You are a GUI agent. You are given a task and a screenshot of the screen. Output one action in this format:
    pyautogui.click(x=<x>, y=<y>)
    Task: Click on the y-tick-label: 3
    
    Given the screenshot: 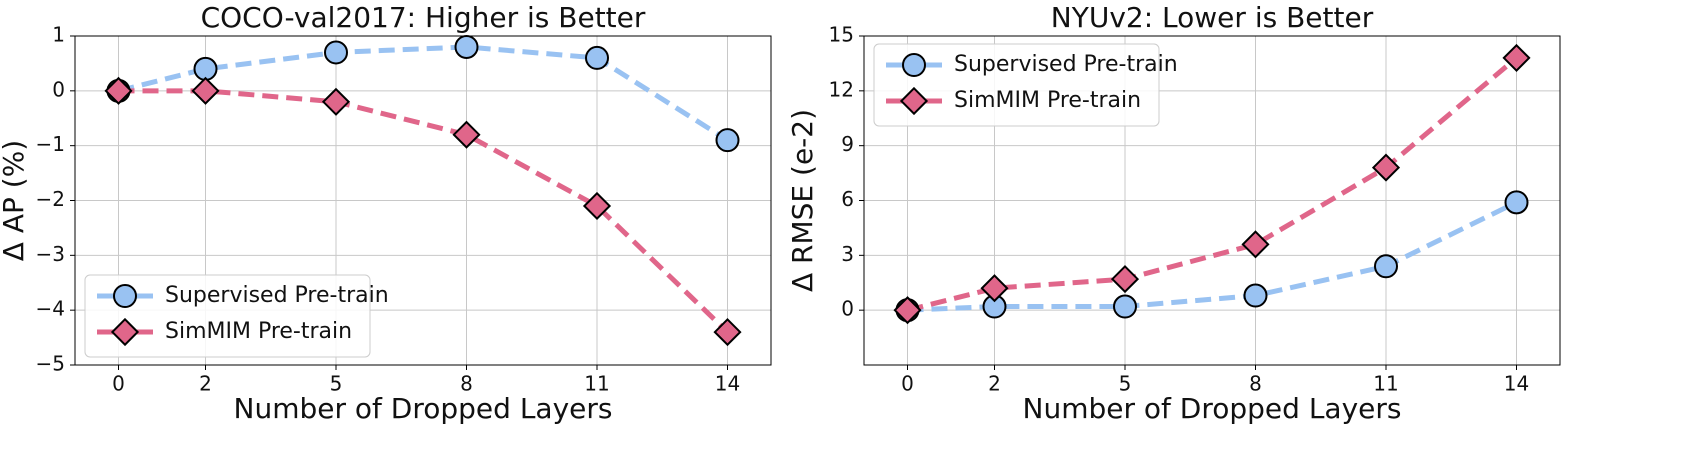 What is the action you would take?
    pyautogui.click(x=847, y=254)
    